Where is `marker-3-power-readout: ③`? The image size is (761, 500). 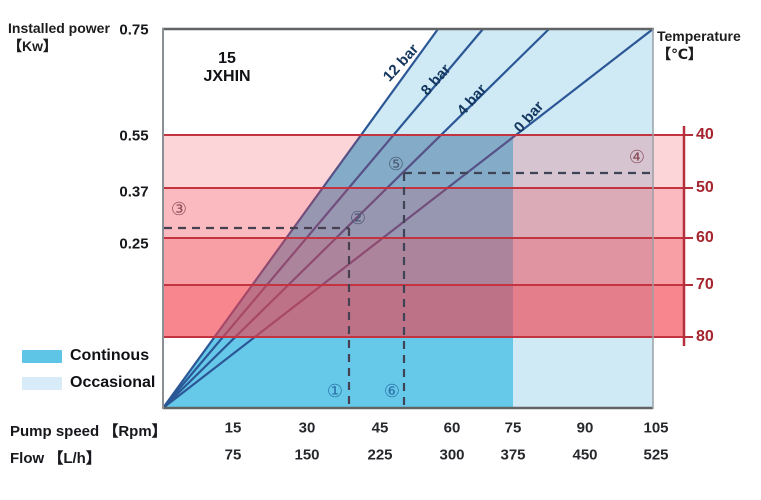 marker-3-power-readout: ③ is located at coordinates (179, 209).